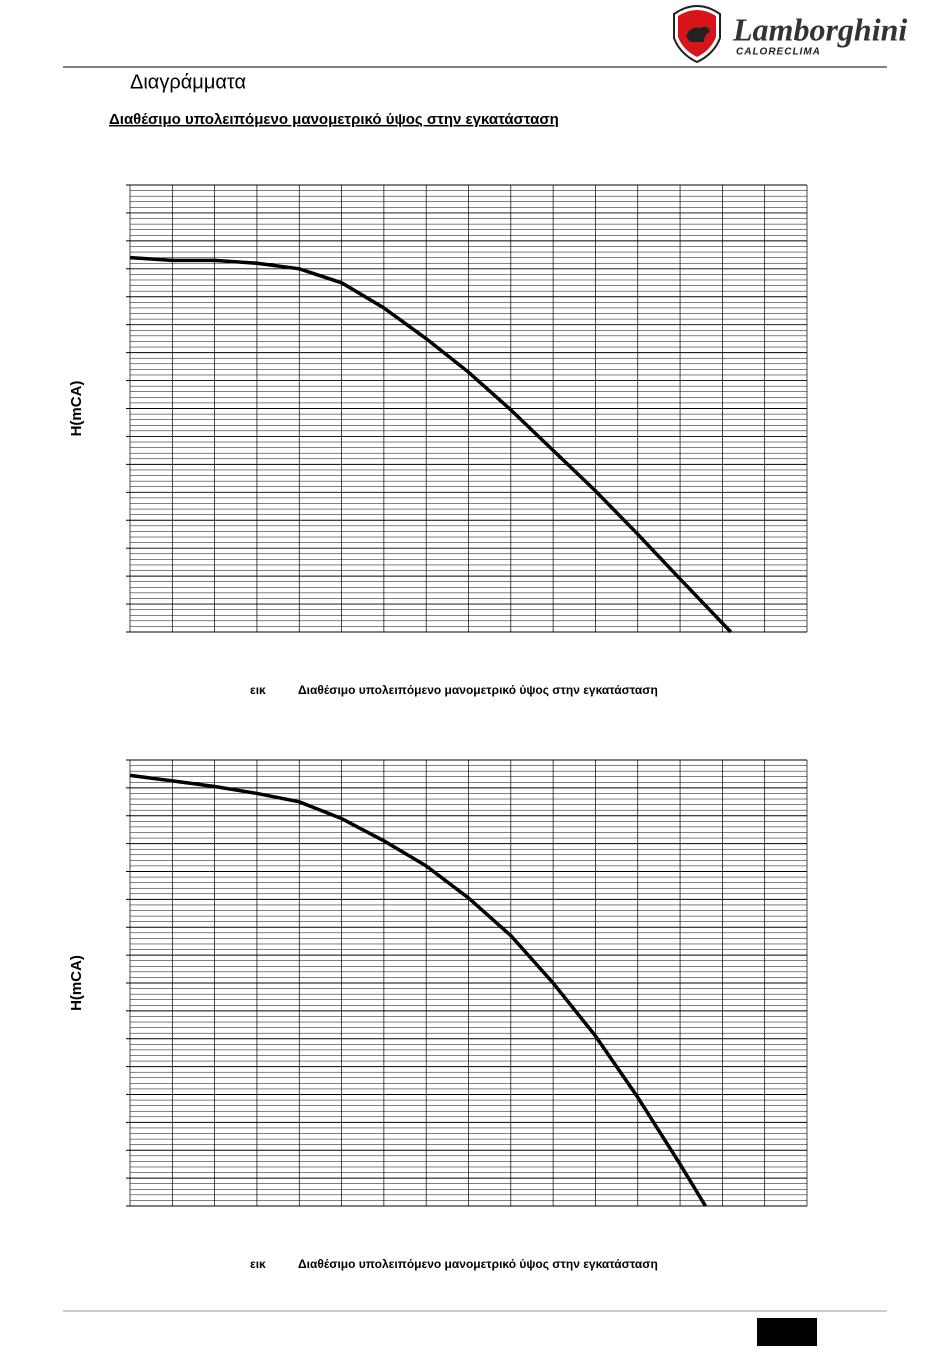 The height and width of the screenshot is (1367, 950). What do you see at coordinates (819, 29) in the screenshot?
I see `brand-name: Lamborghini` at bounding box center [819, 29].